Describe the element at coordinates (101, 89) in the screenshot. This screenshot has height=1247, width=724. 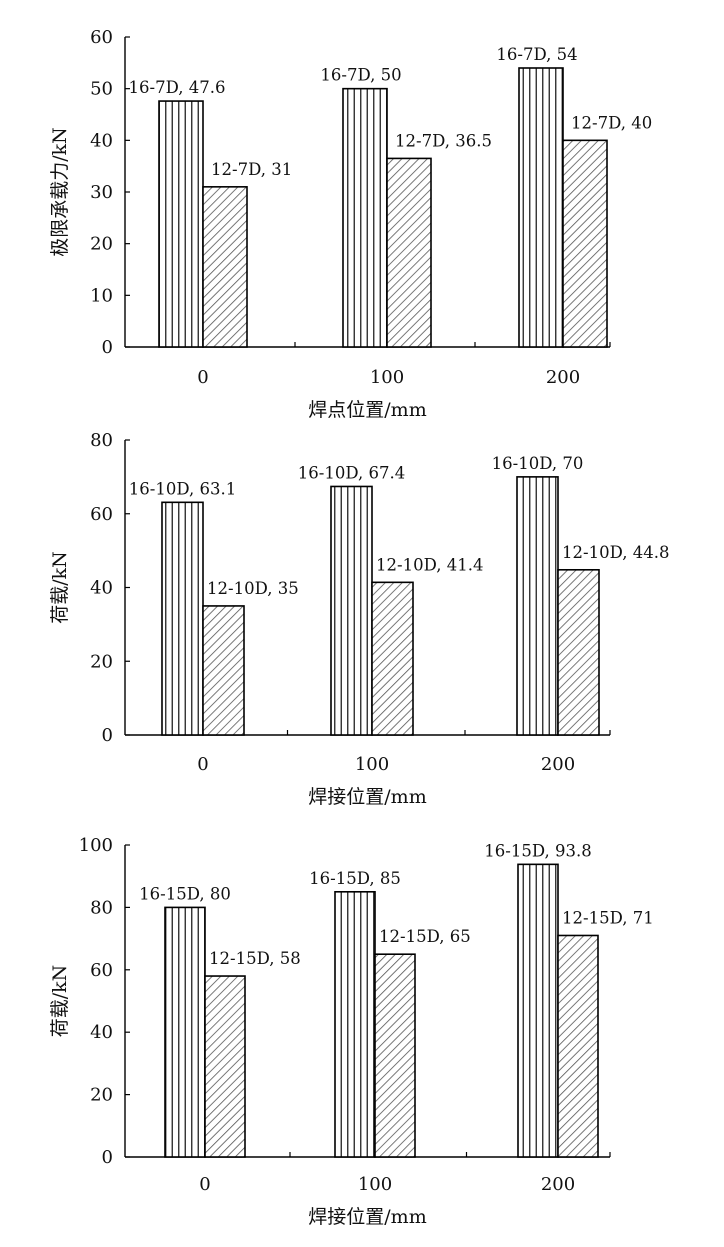
I see `y-tick-label: 50` at that location.